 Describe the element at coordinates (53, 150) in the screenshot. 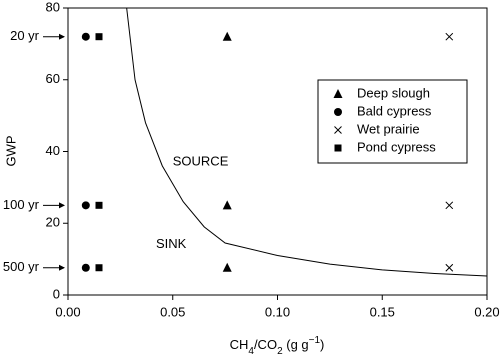

I see `y-tick-label: 40` at that location.